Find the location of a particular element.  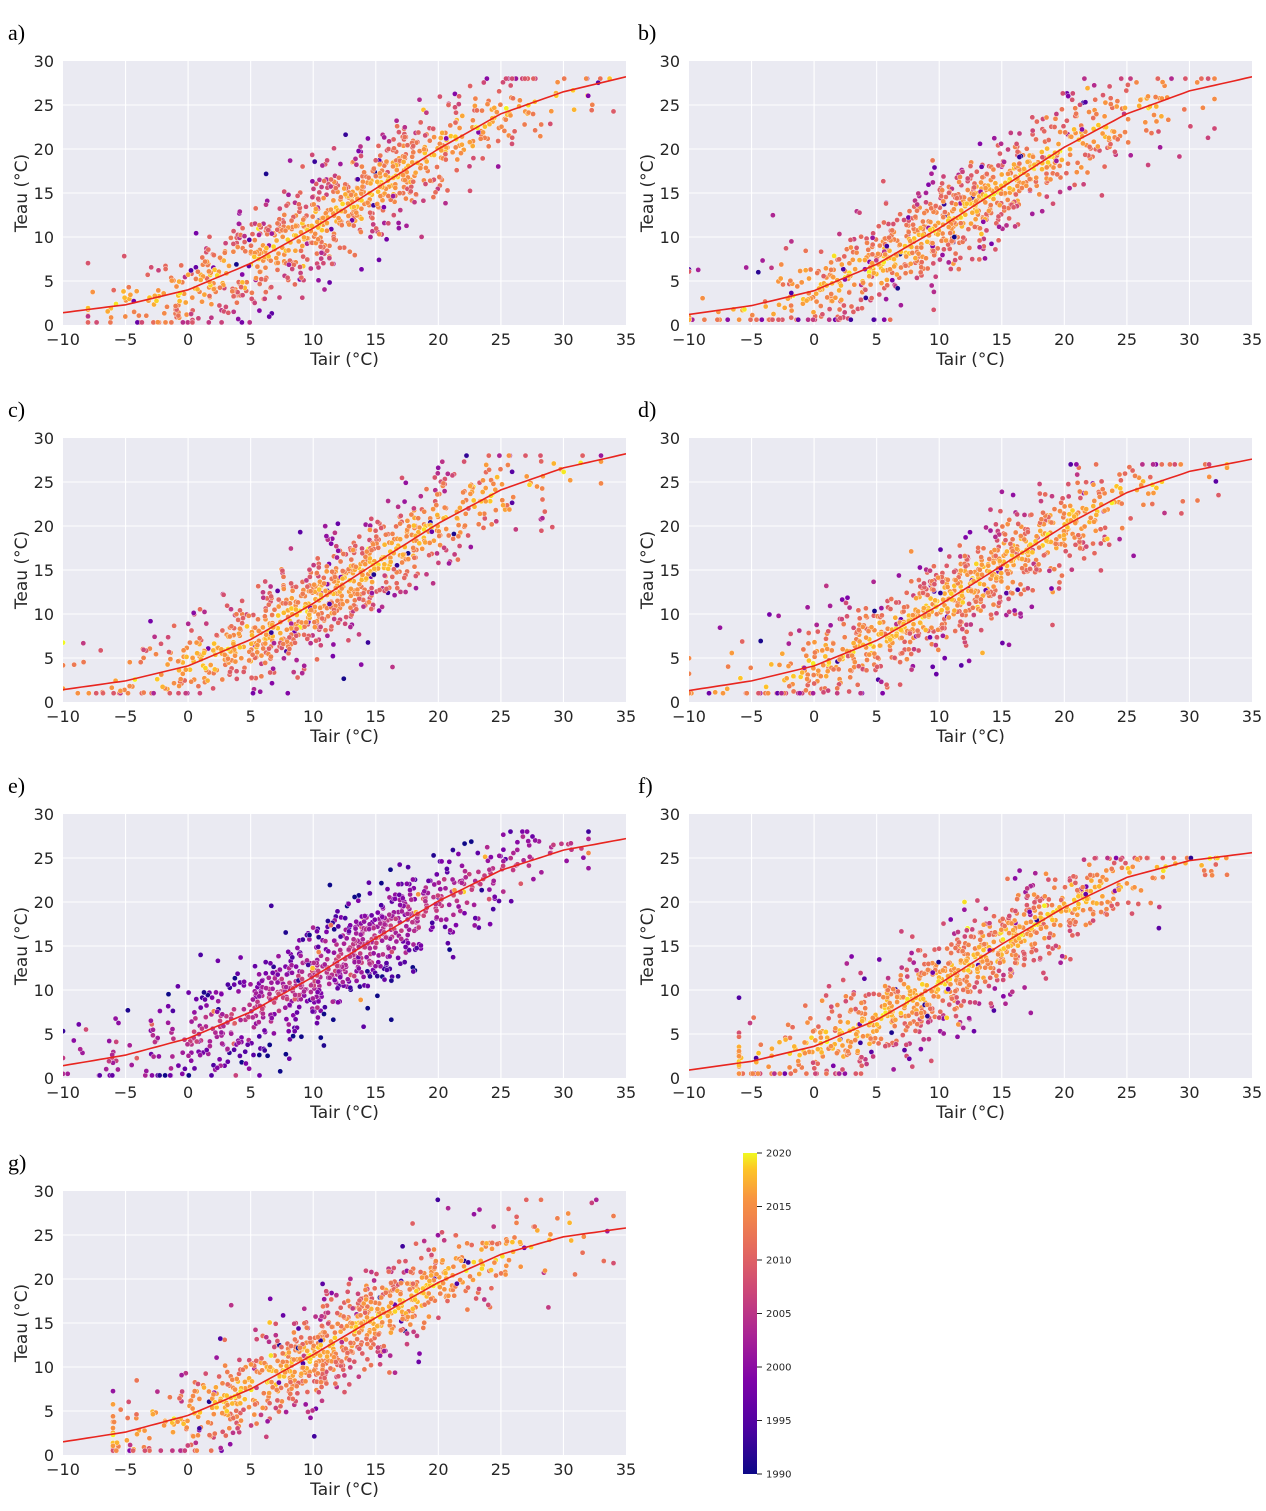

panel-letter: e) is located at coordinates (16, 785).